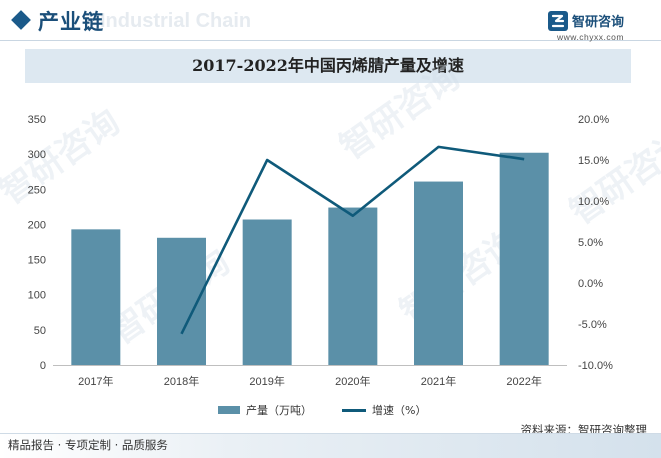 This screenshot has width=661, height=458. I want to click on header-divider, so click(330, 40).